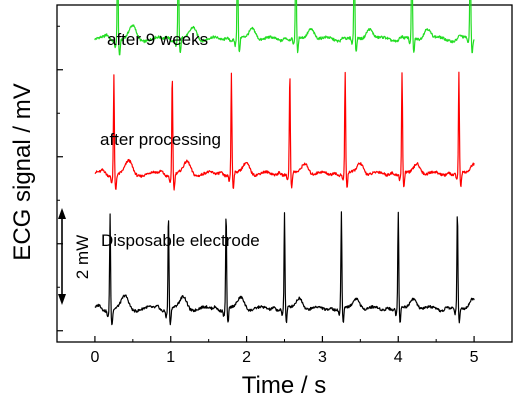  Describe the element at coordinates (267, 351) in the screenshot. I see `x-axis-ticks: 0 1 2 3 4 5` at that location.